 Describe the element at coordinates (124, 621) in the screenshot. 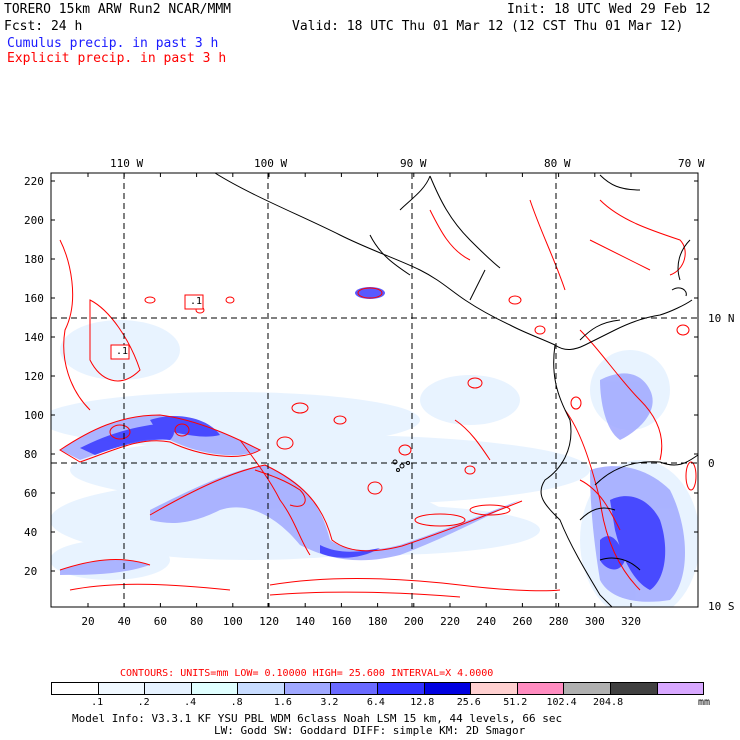

I see `x-tick-label: 40` at that location.